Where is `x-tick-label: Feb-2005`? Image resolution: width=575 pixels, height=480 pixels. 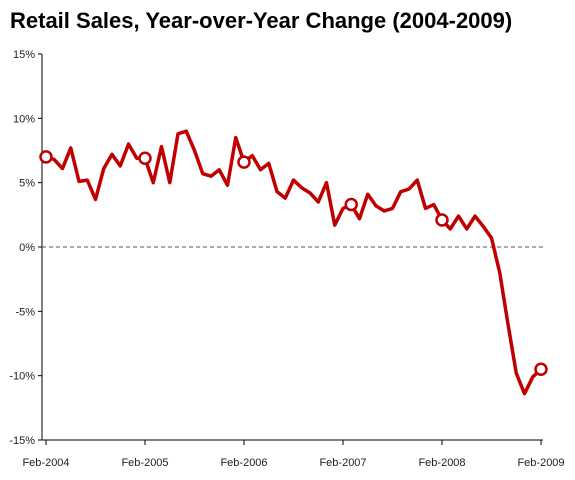
x-tick-label: Feb-2005 is located at coordinates (144, 463).